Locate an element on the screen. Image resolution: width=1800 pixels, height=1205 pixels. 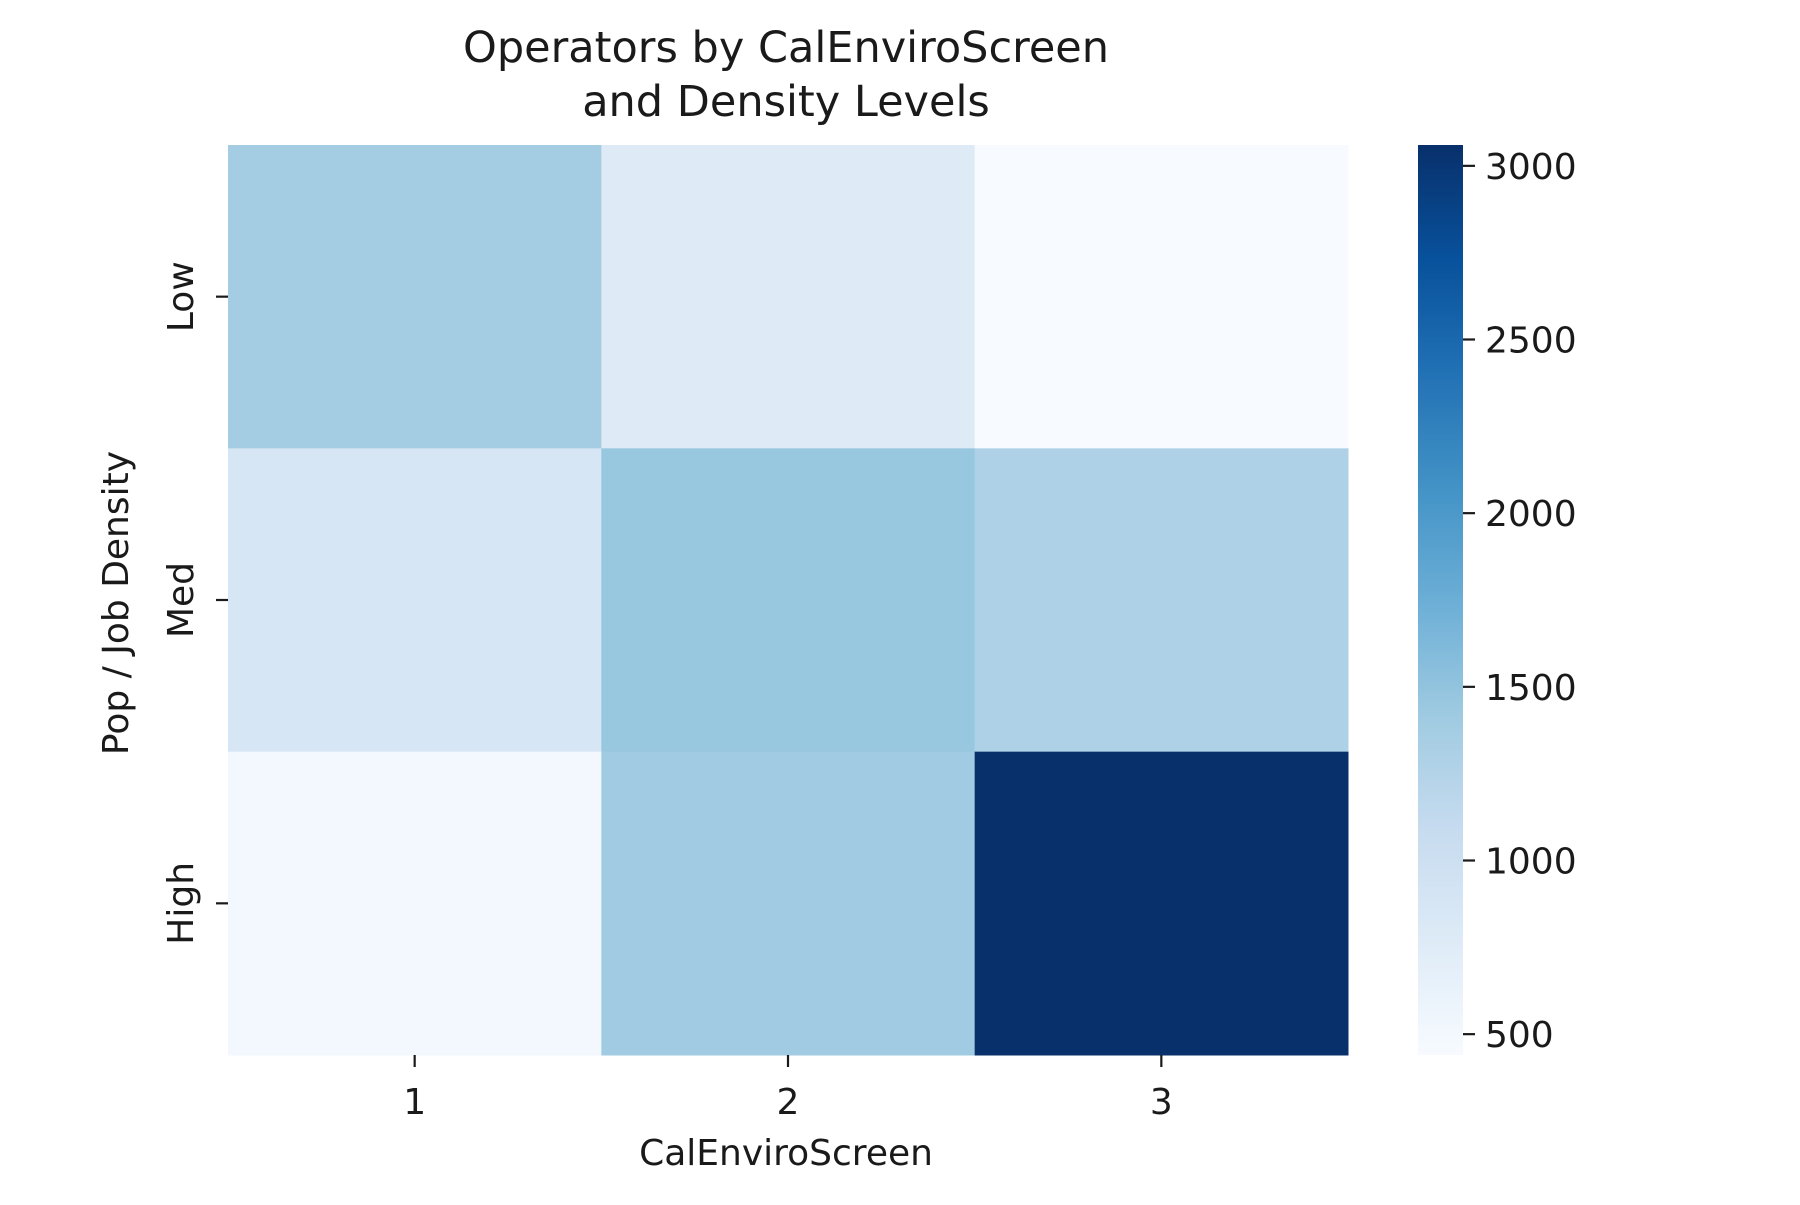
x-tick-label-1: 1 is located at coordinates (414, 1102).